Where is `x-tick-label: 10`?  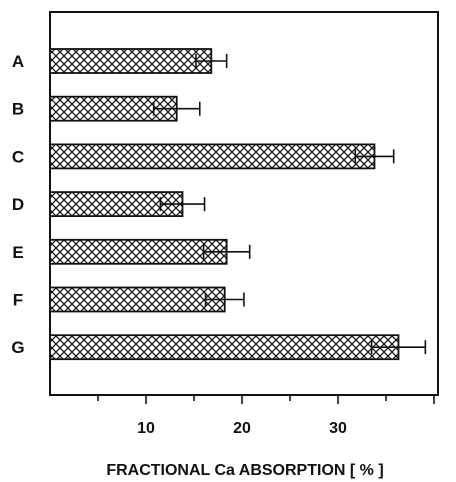 x-tick-label: 10 is located at coordinates (146, 428).